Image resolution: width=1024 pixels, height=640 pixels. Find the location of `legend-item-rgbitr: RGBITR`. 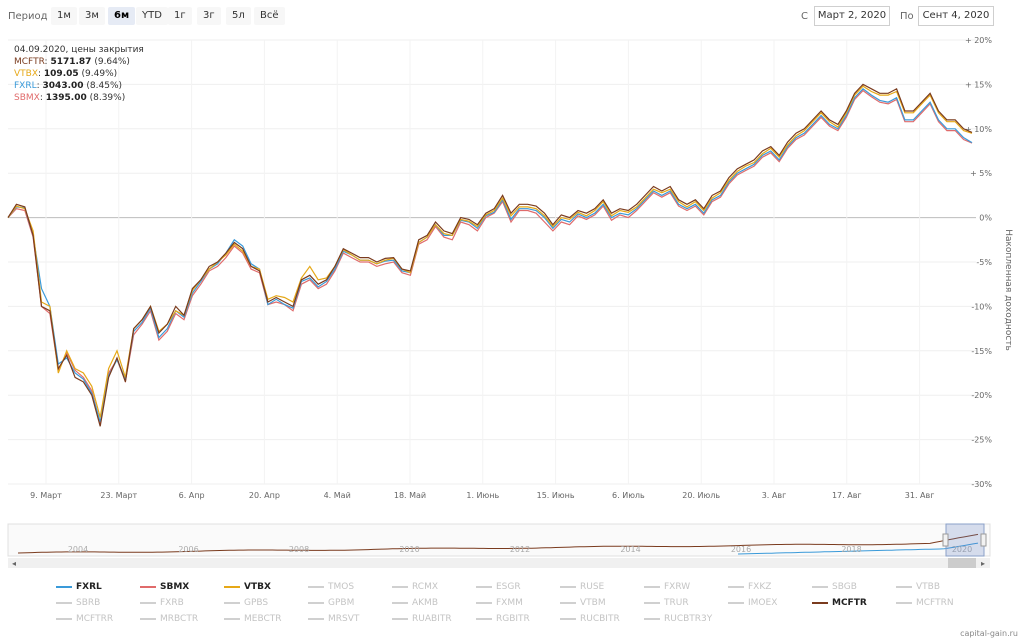

legend-item-rgbitr: RGBITR is located at coordinates (503, 619).